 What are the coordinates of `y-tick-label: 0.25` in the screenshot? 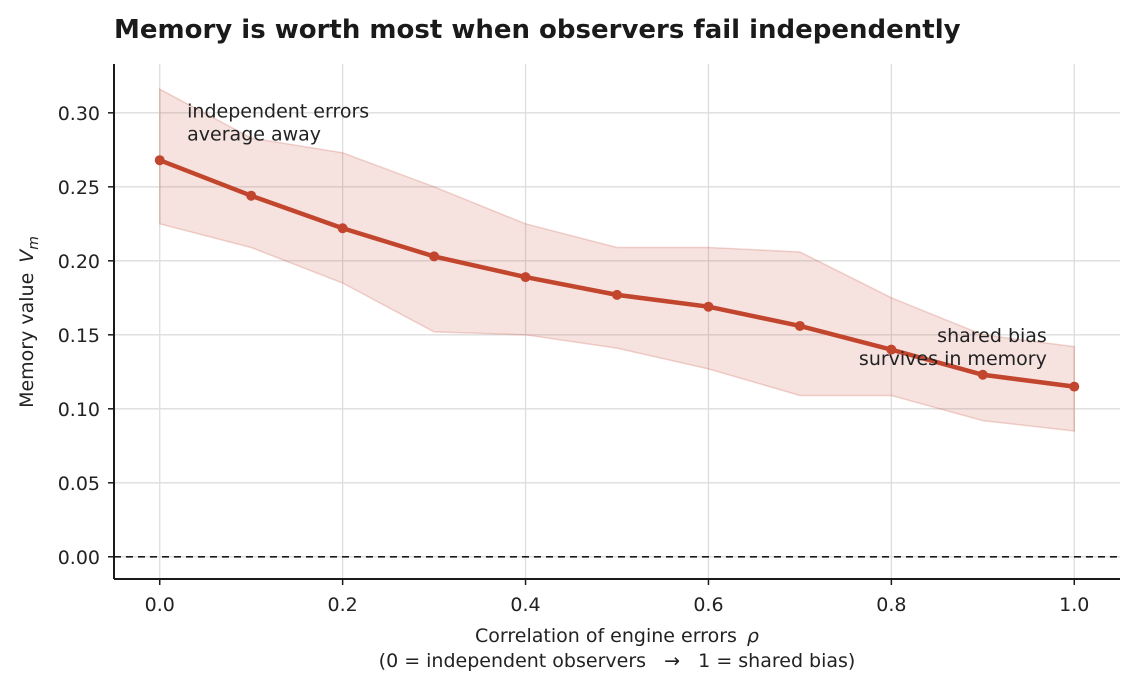 It's located at (79, 188).